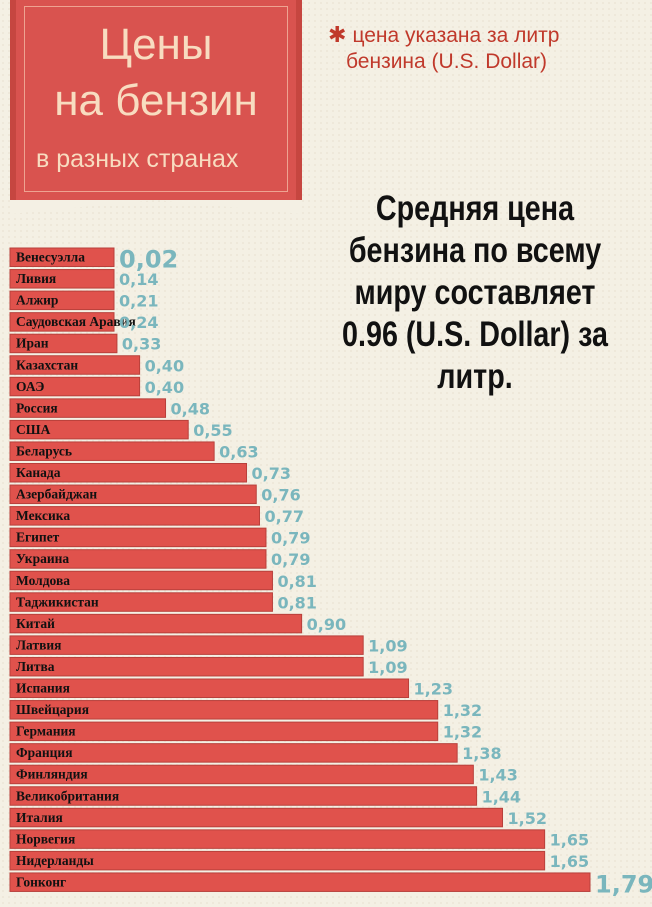  I want to click on bar-row: США 0,55, so click(121, 429).